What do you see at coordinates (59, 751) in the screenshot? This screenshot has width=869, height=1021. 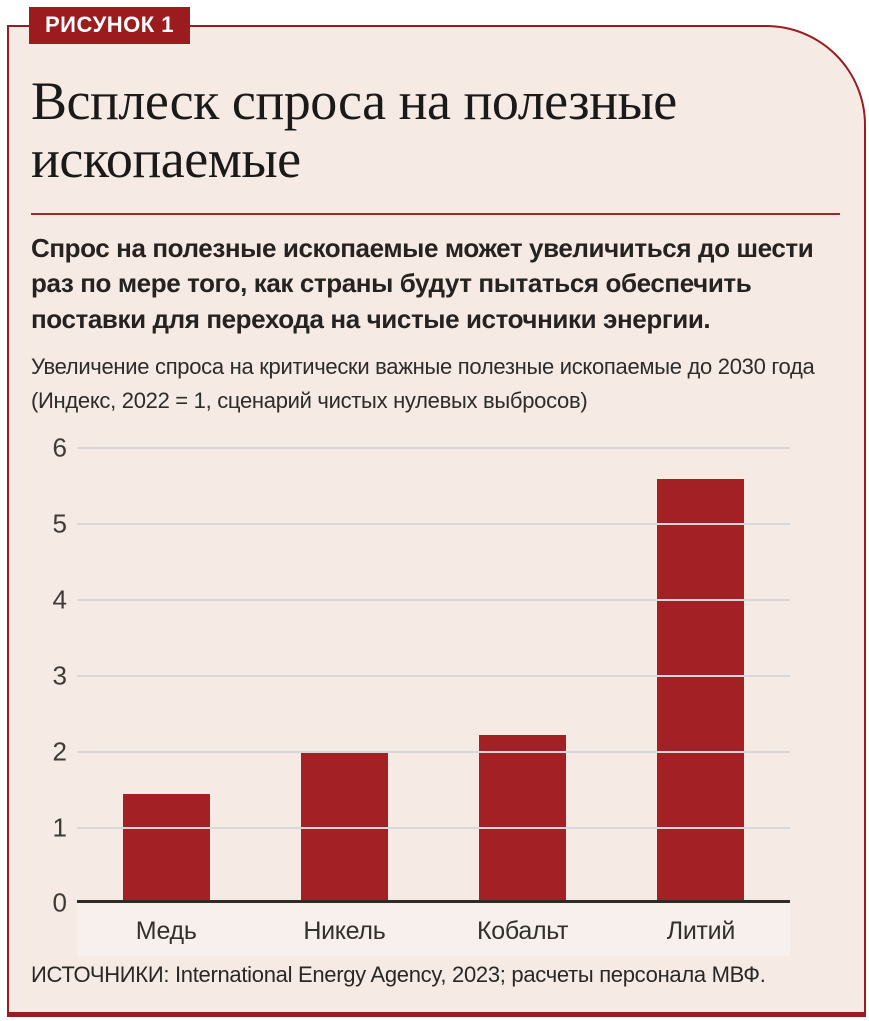 I see `y-tick-label-2: 2` at bounding box center [59, 751].